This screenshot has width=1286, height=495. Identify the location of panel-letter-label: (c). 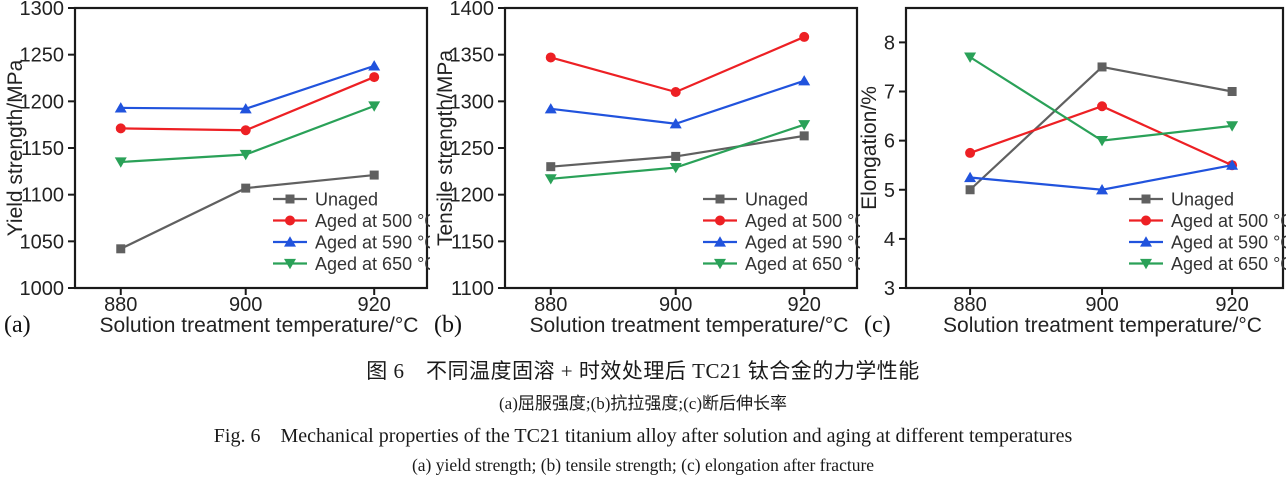
(877, 325).